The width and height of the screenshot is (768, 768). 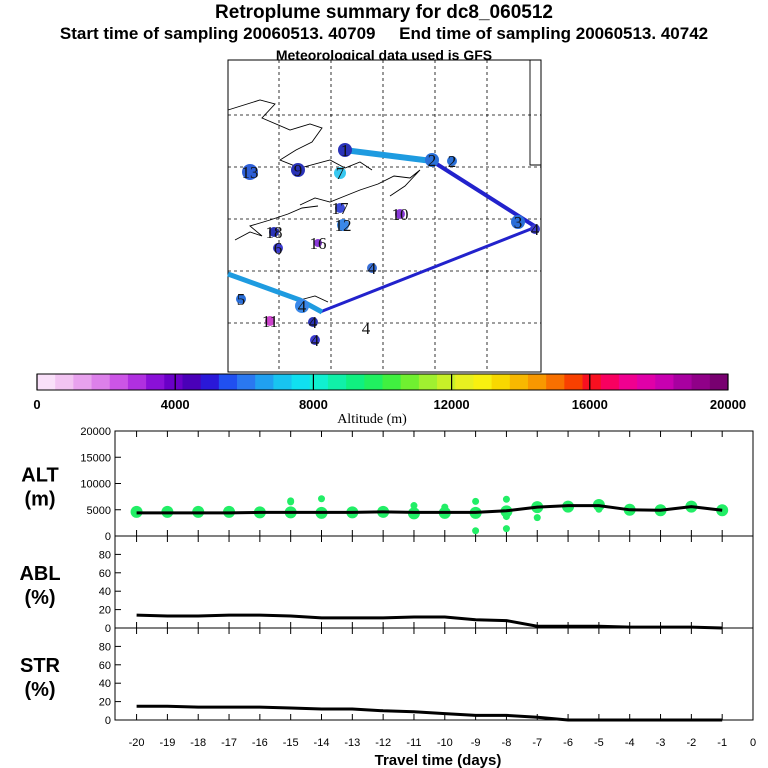 I want to click on x-tick-label: 0, so click(x=753, y=743).